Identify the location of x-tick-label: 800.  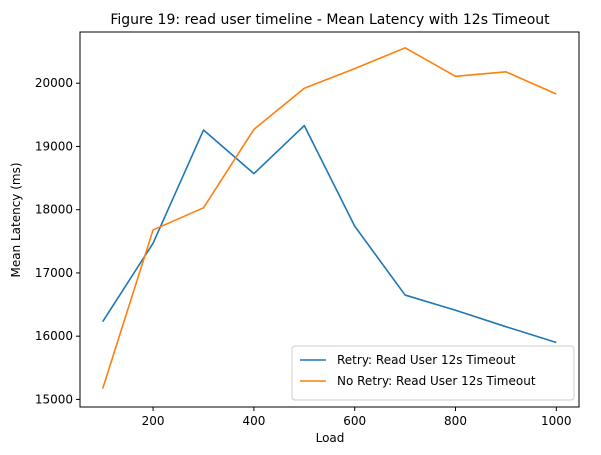
(455, 421).